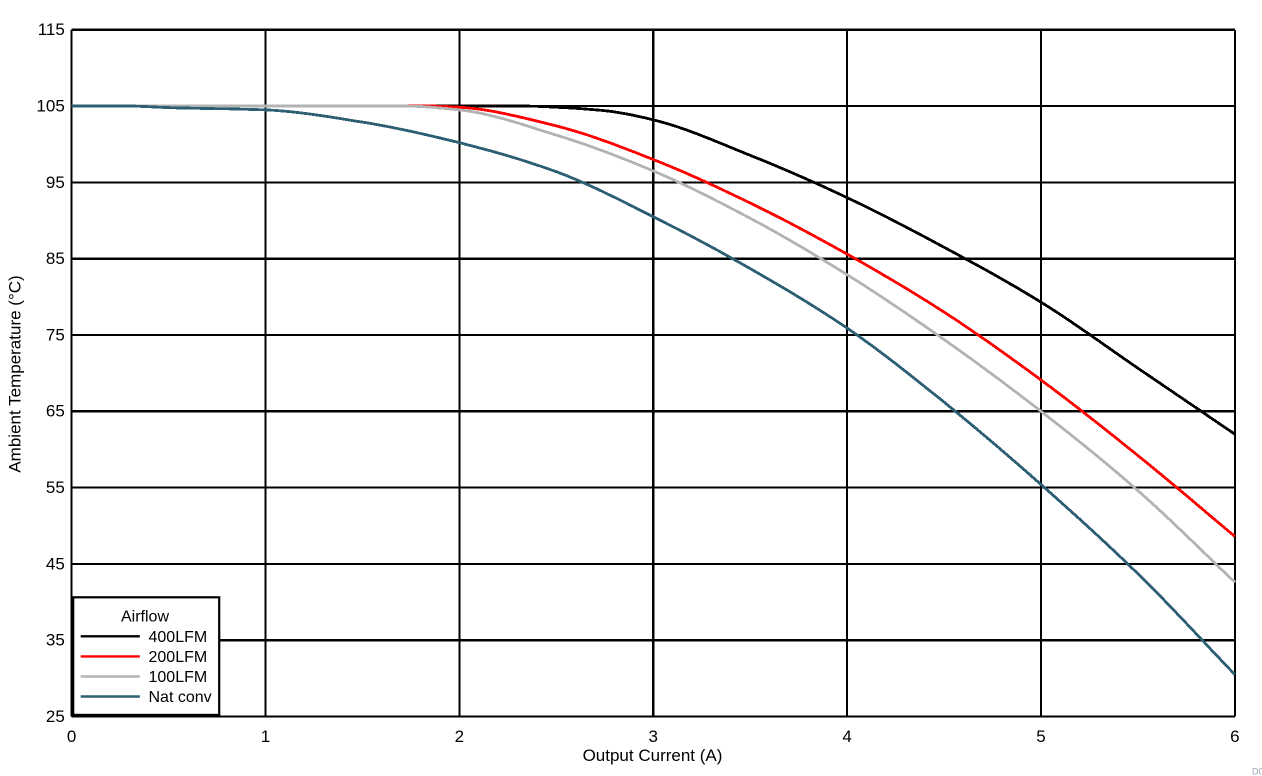 This screenshot has height=776, width=1262. I want to click on svg-text: 2, so click(459, 736).